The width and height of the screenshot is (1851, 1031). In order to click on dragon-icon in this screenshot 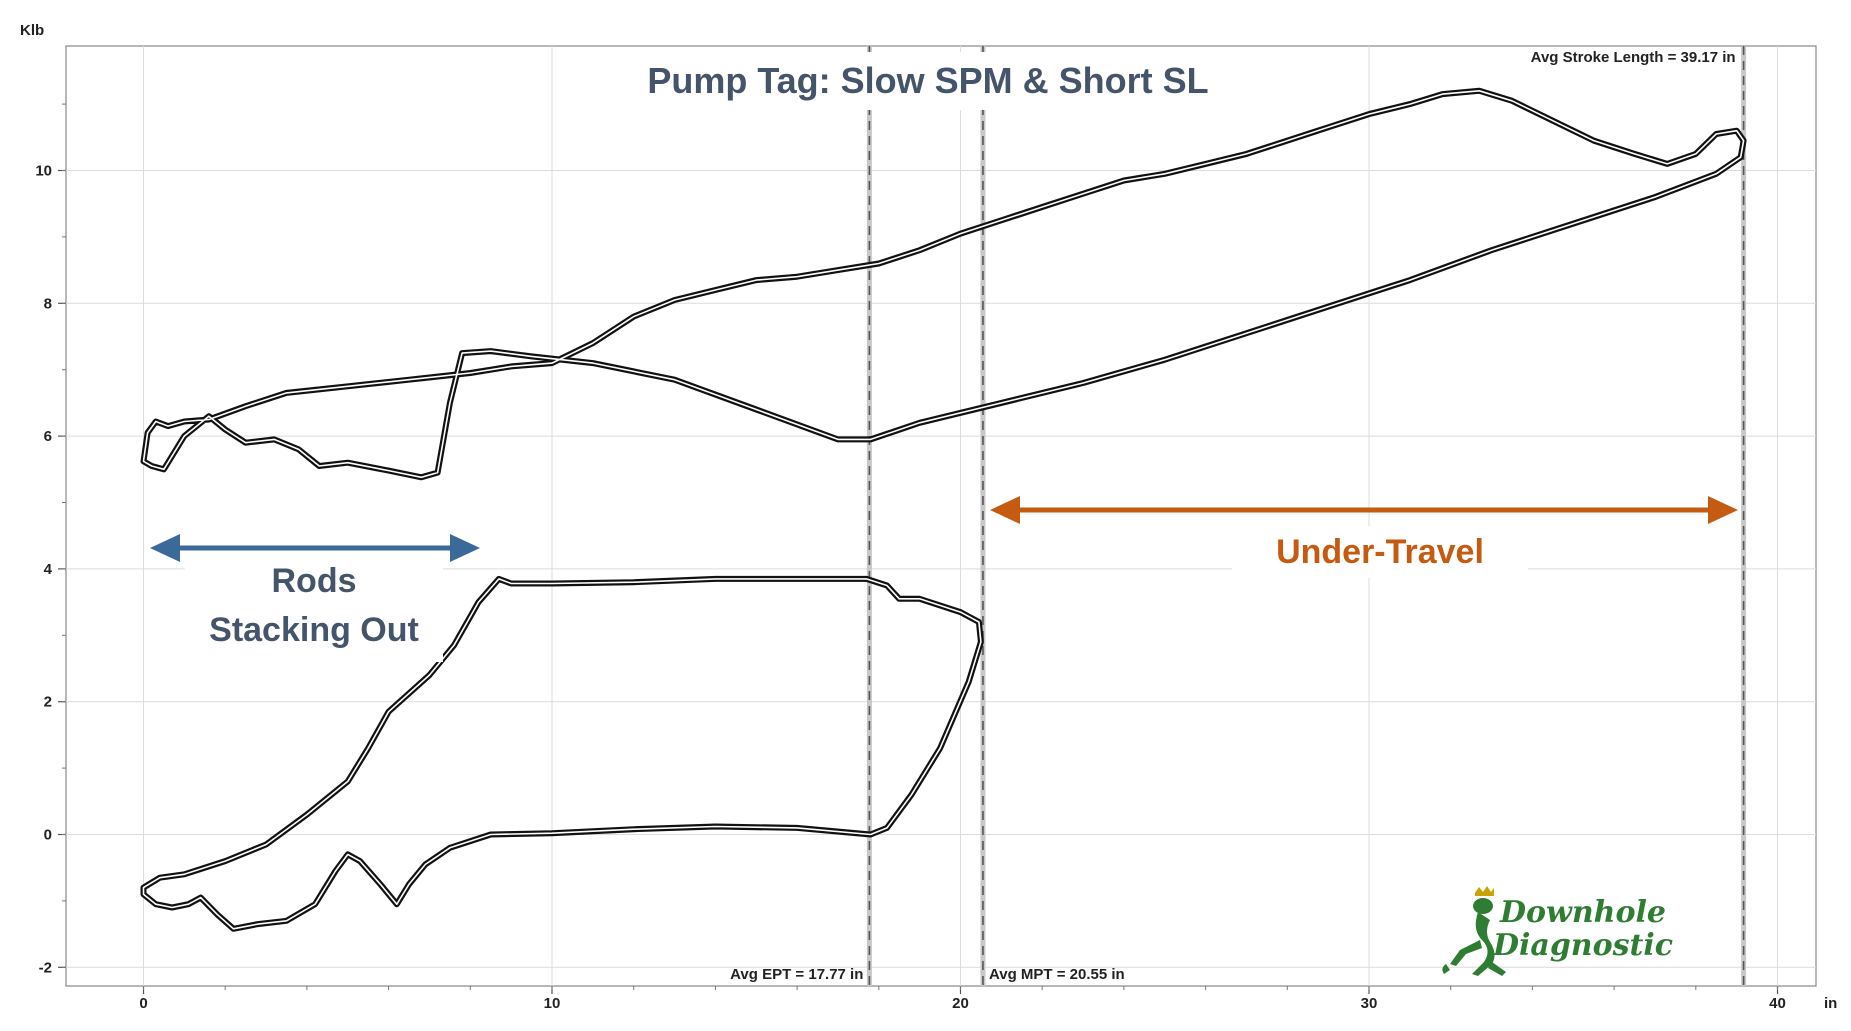, I will do `click(1474, 931)`.